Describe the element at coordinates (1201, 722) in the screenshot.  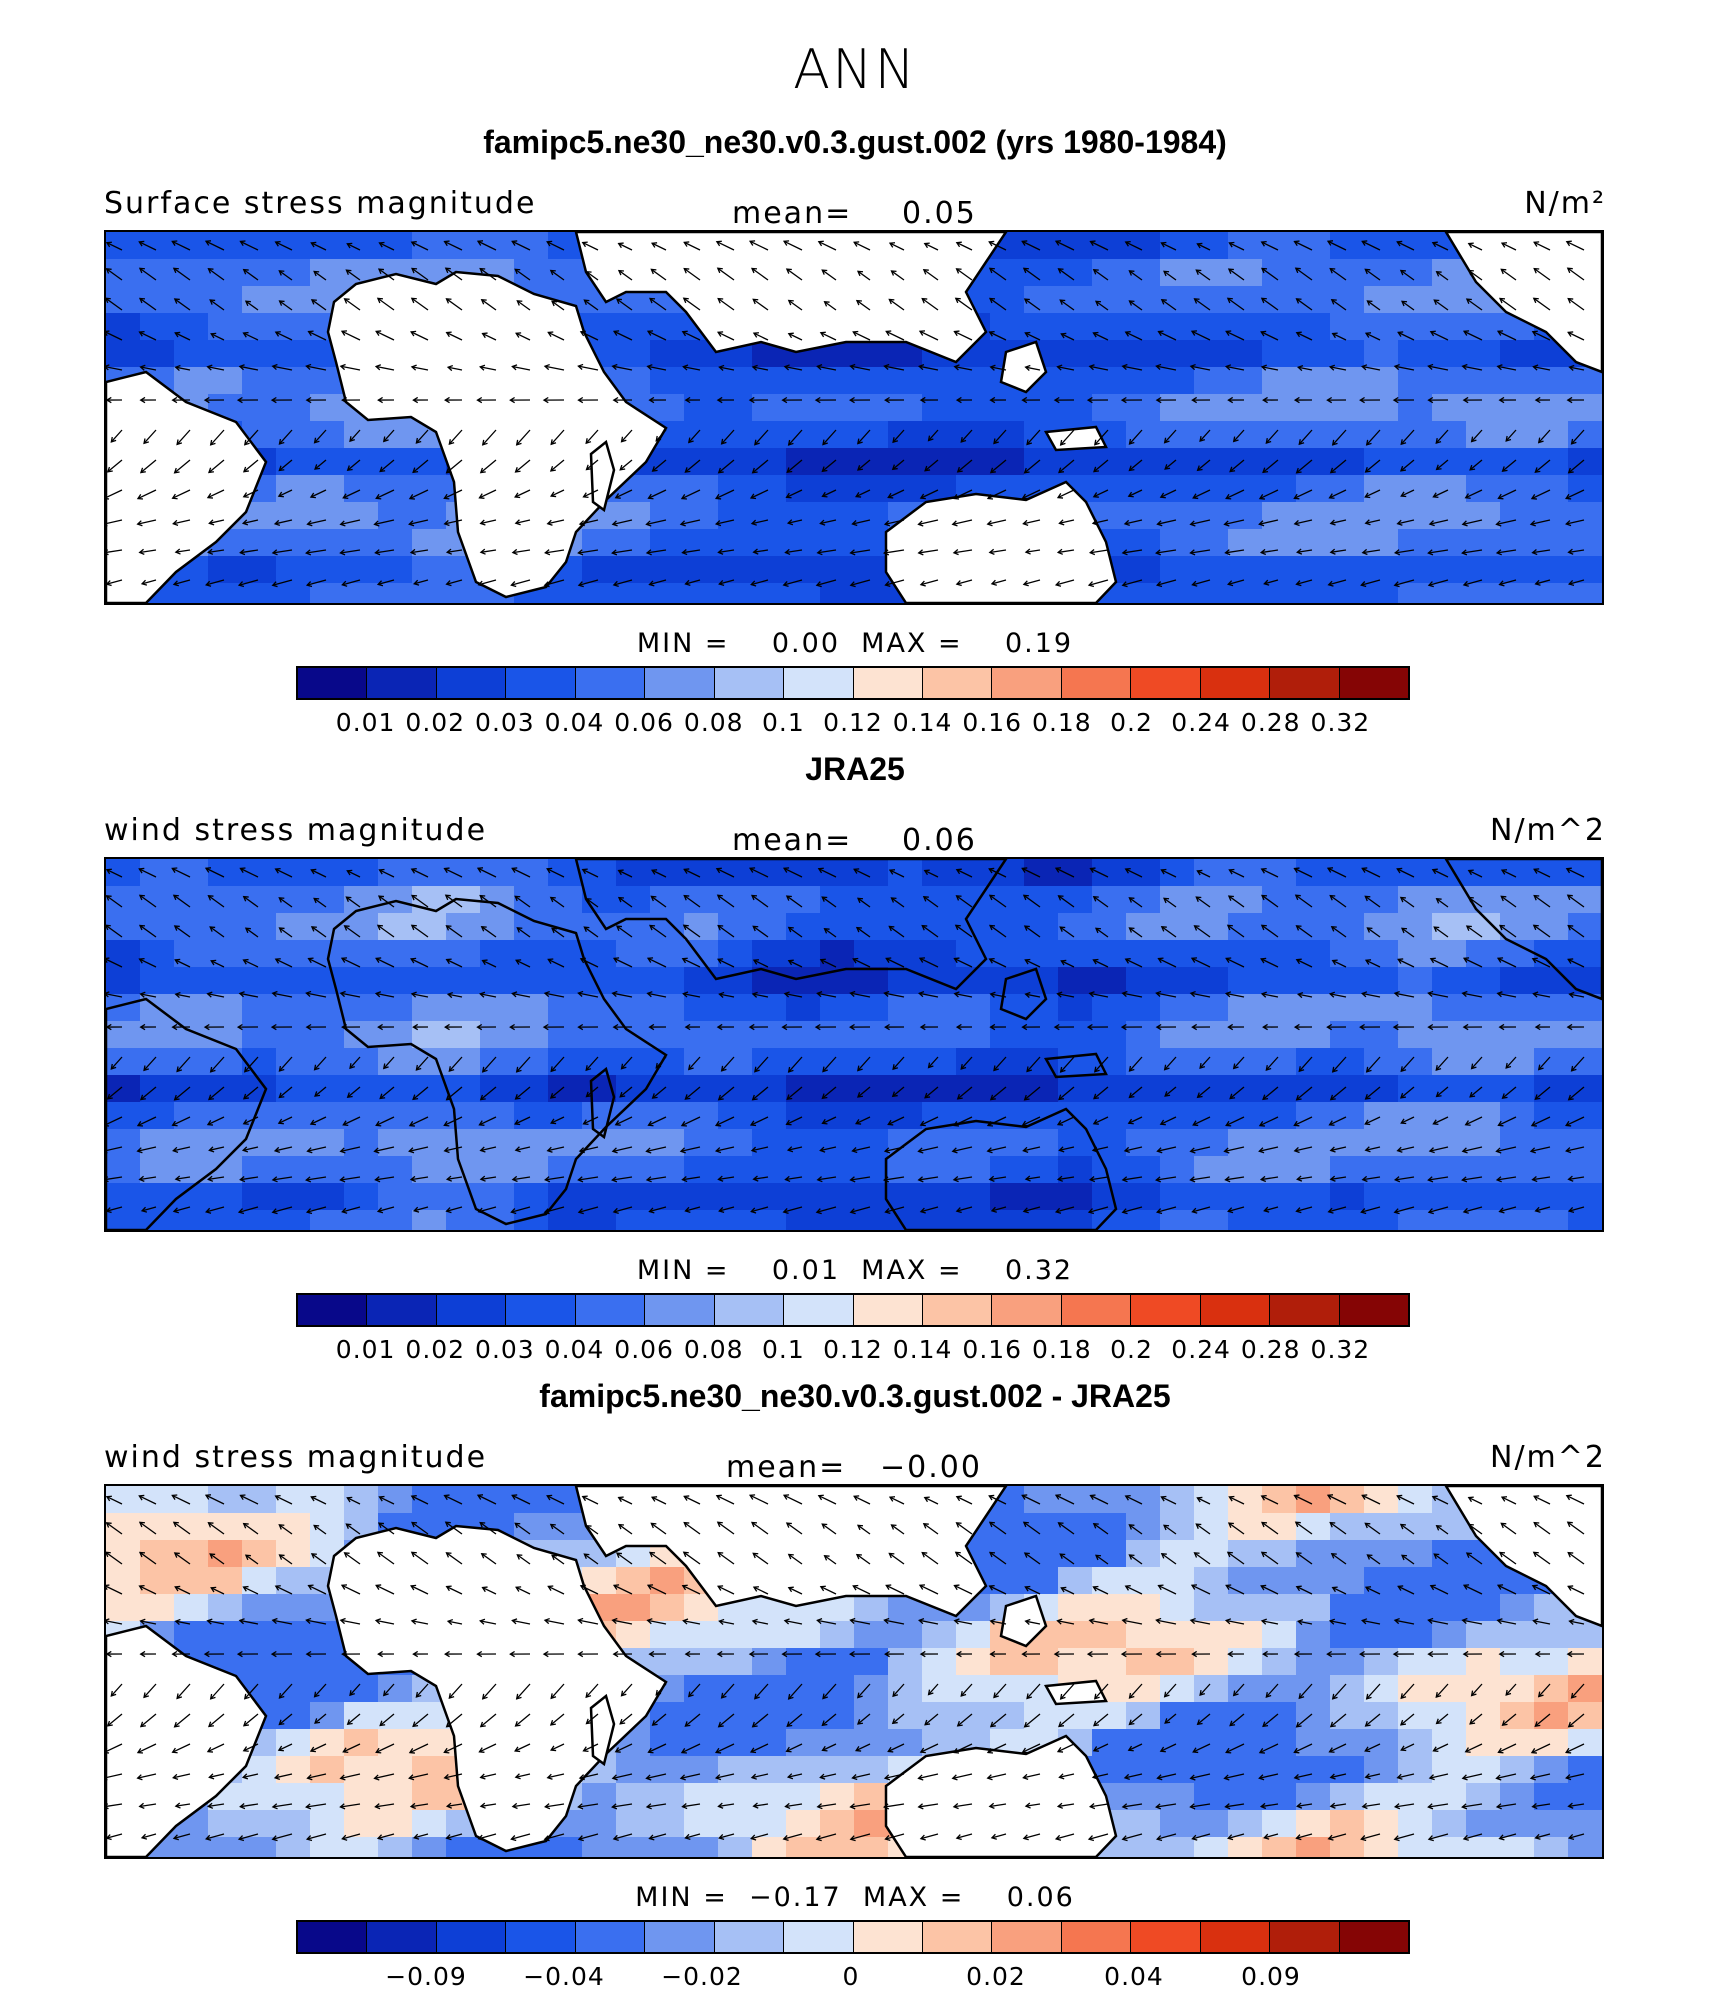
I see `colorbar-tick-label: 0.24` at that location.